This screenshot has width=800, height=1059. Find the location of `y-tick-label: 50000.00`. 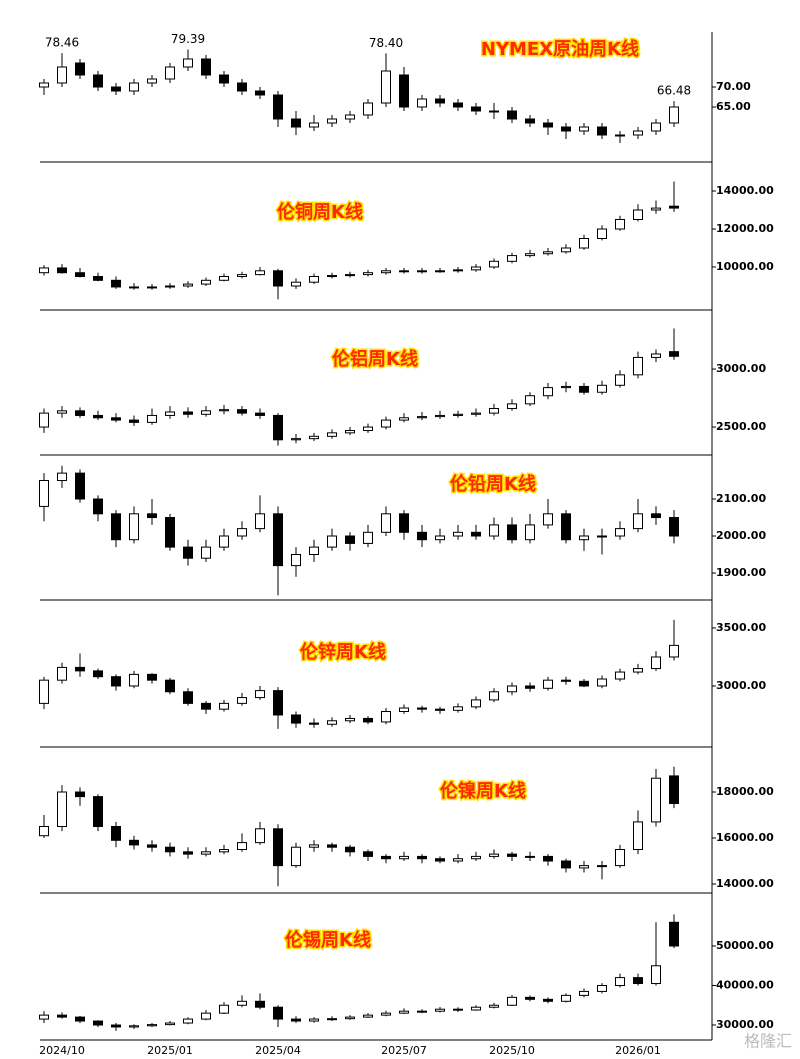

y-tick-label: 50000.00 is located at coordinates (745, 945).